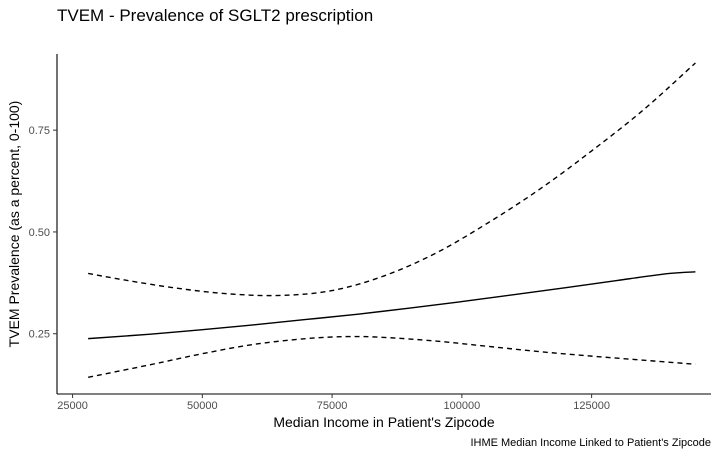 Image resolution: width=719 pixels, height=457 pixels. I want to click on y-tick-label: 0.75, so click(39, 131).